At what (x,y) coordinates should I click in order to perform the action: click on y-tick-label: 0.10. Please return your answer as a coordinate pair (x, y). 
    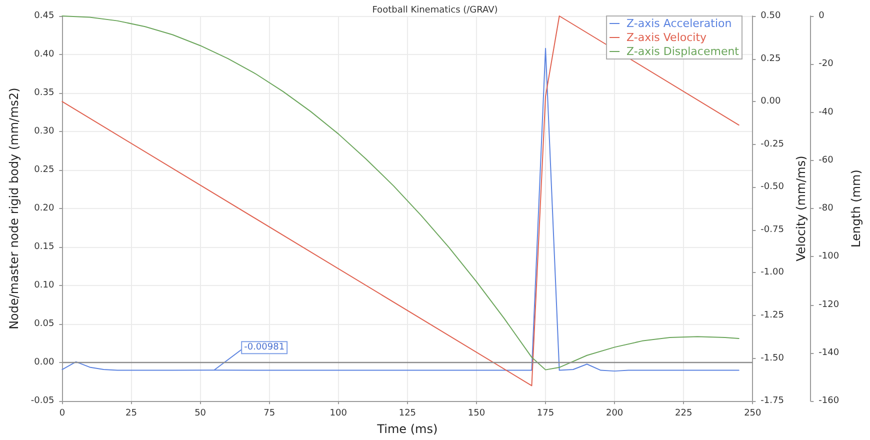
    Looking at the image, I should click on (44, 285).